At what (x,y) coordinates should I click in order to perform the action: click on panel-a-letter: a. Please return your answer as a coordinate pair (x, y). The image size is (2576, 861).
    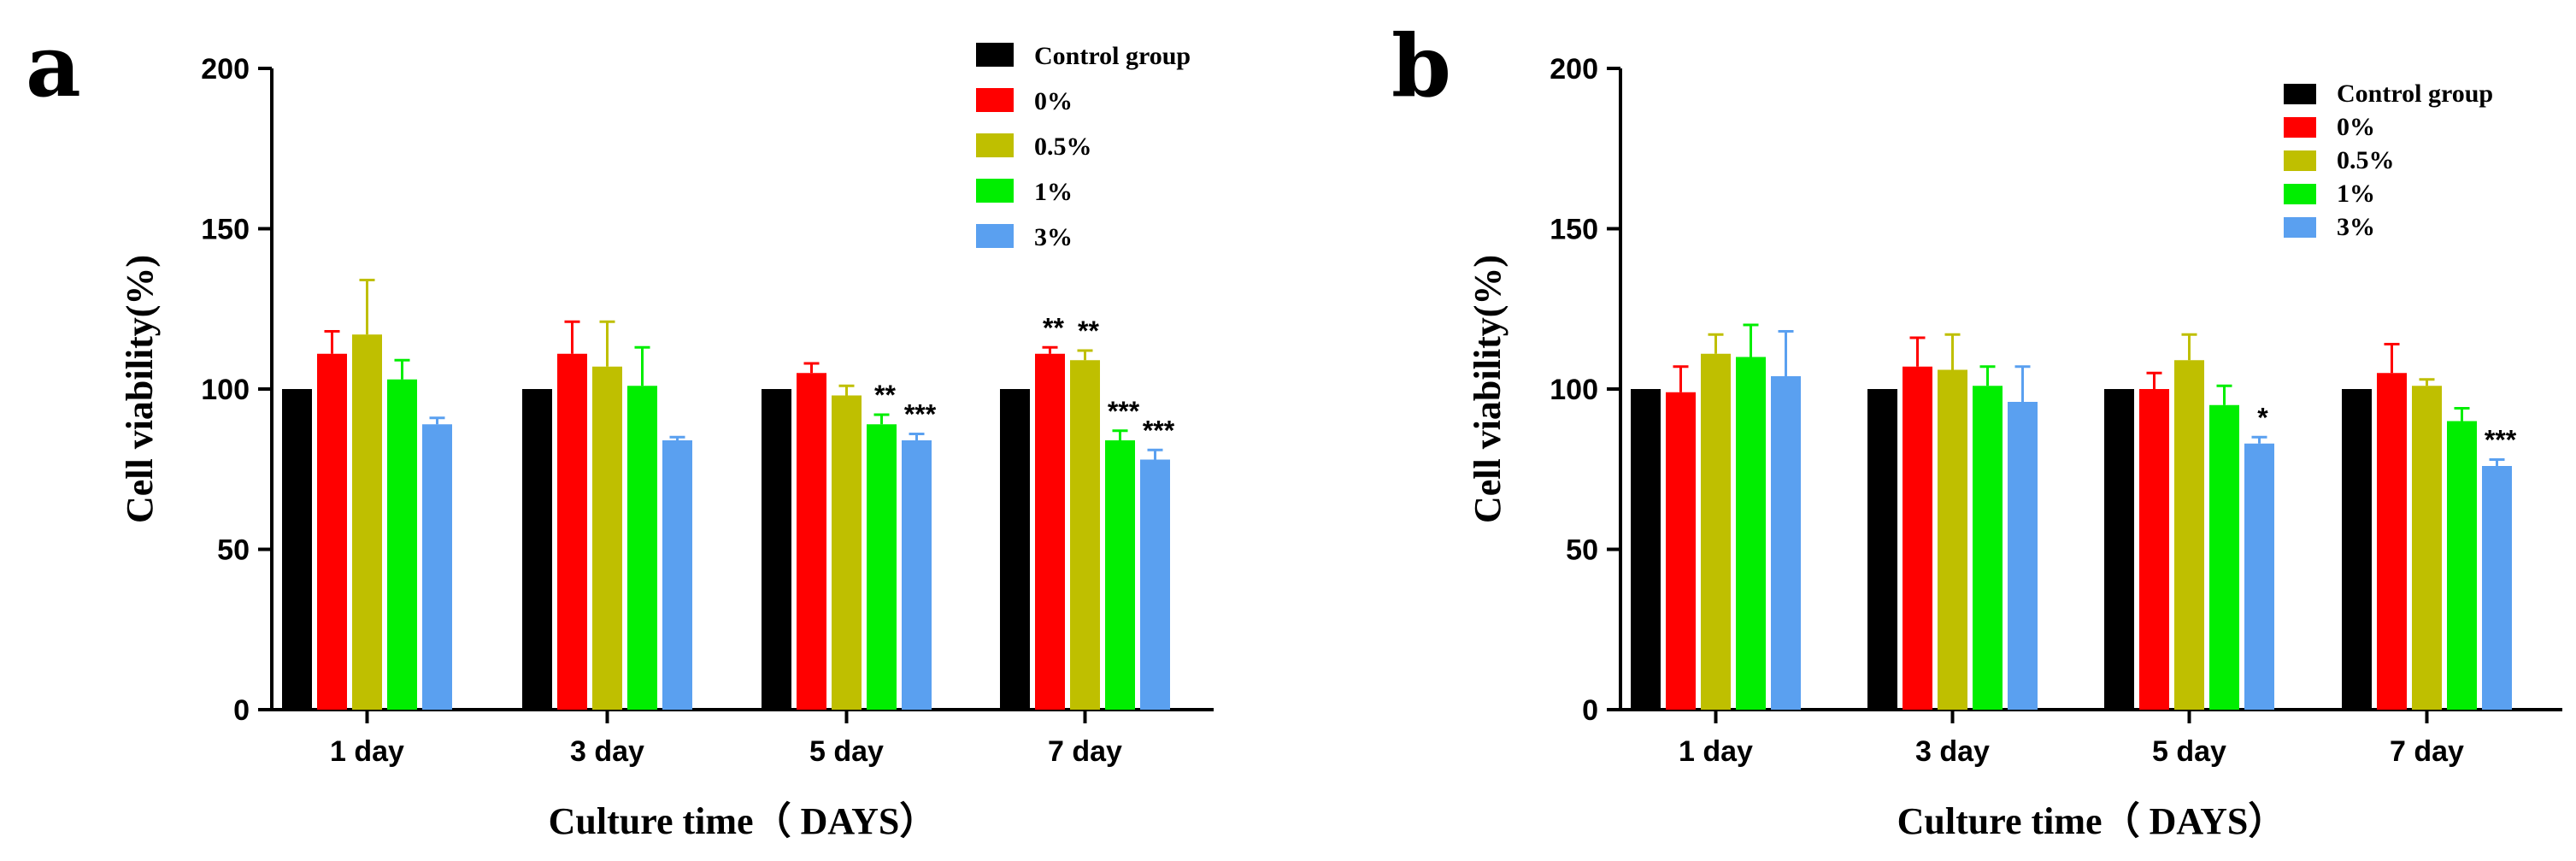
    Looking at the image, I should click on (53, 65).